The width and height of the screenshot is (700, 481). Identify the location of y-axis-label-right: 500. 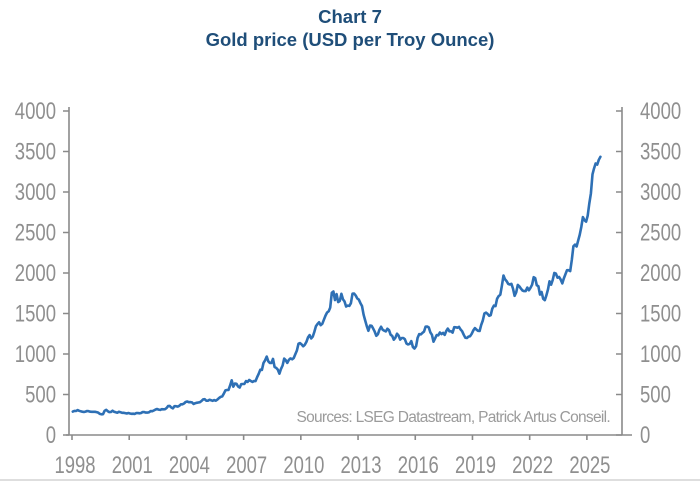
(655, 395).